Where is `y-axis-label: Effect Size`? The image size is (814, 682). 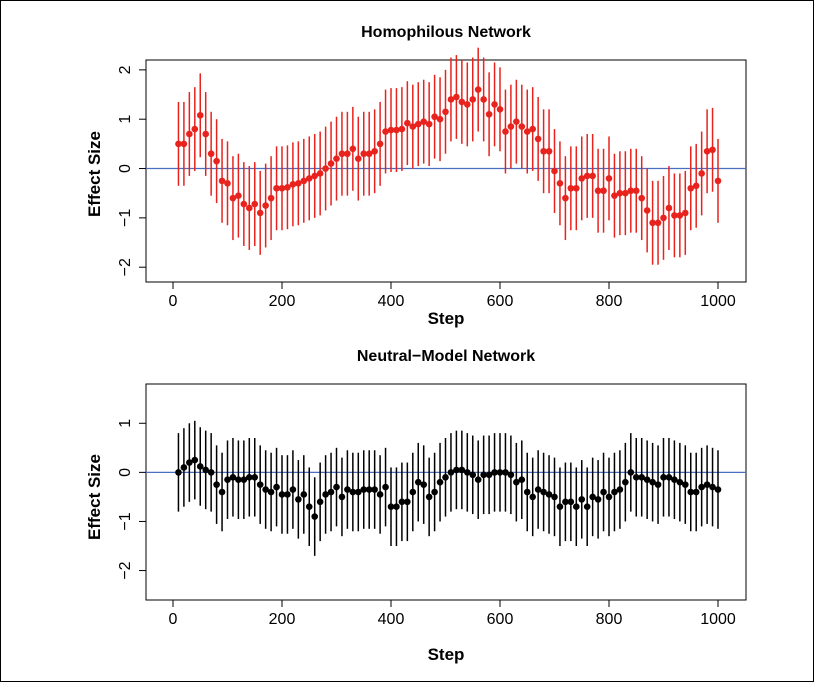 y-axis-label: Effect Size is located at coordinates (94, 174).